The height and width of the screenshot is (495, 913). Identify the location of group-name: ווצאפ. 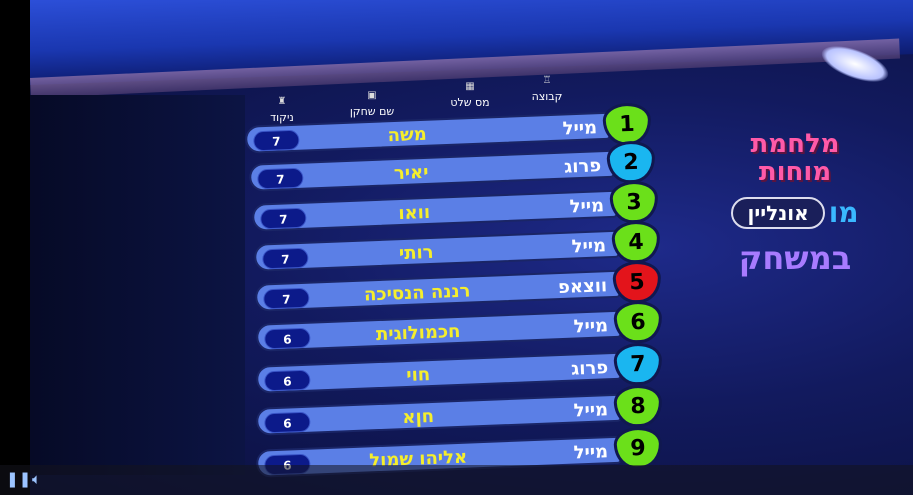
(582, 287).